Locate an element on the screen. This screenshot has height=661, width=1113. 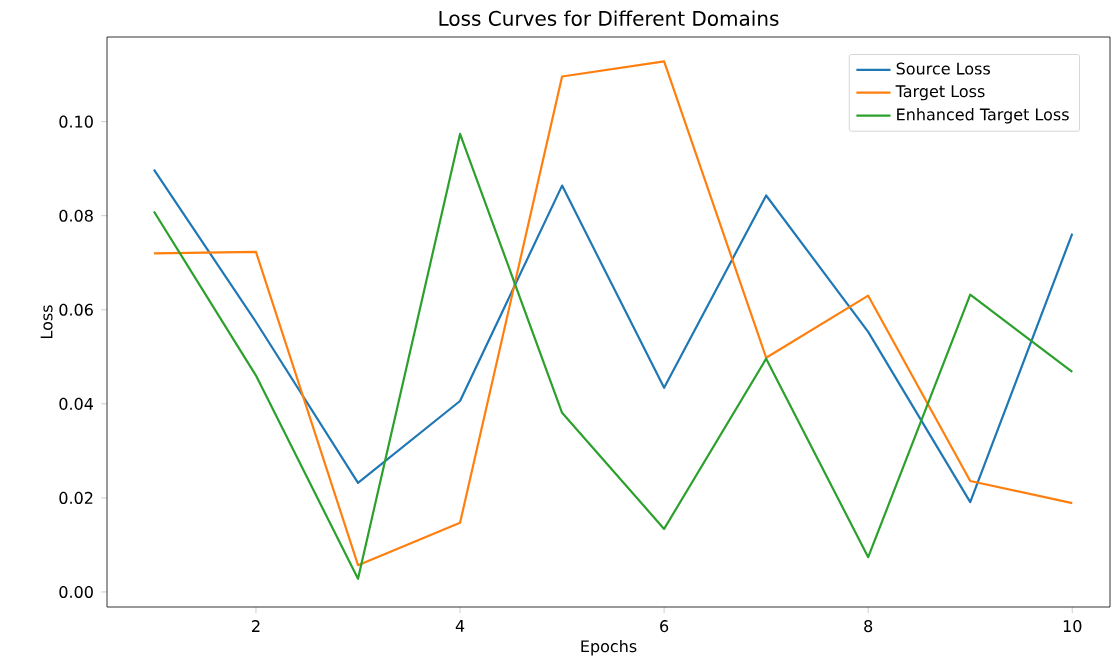
y-tick-label: 0.00 is located at coordinates (76, 591).